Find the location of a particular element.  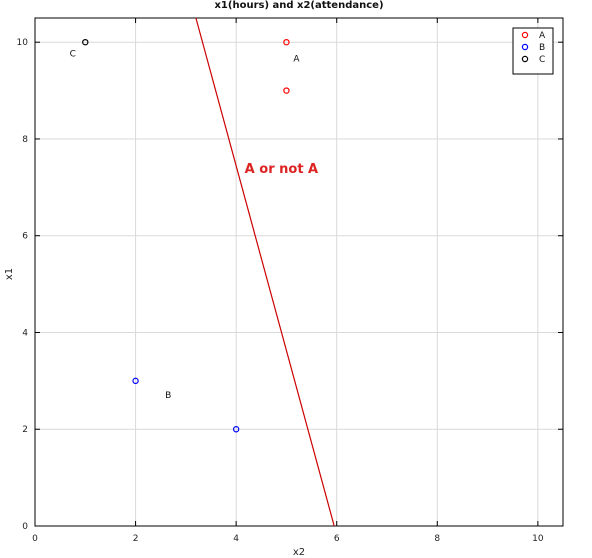

point-annotation: C is located at coordinates (73, 55).